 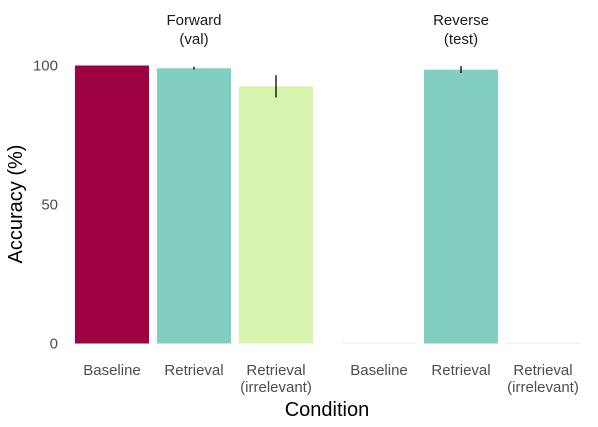 I want to click on x-axis-title: Condition, so click(x=327, y=410).